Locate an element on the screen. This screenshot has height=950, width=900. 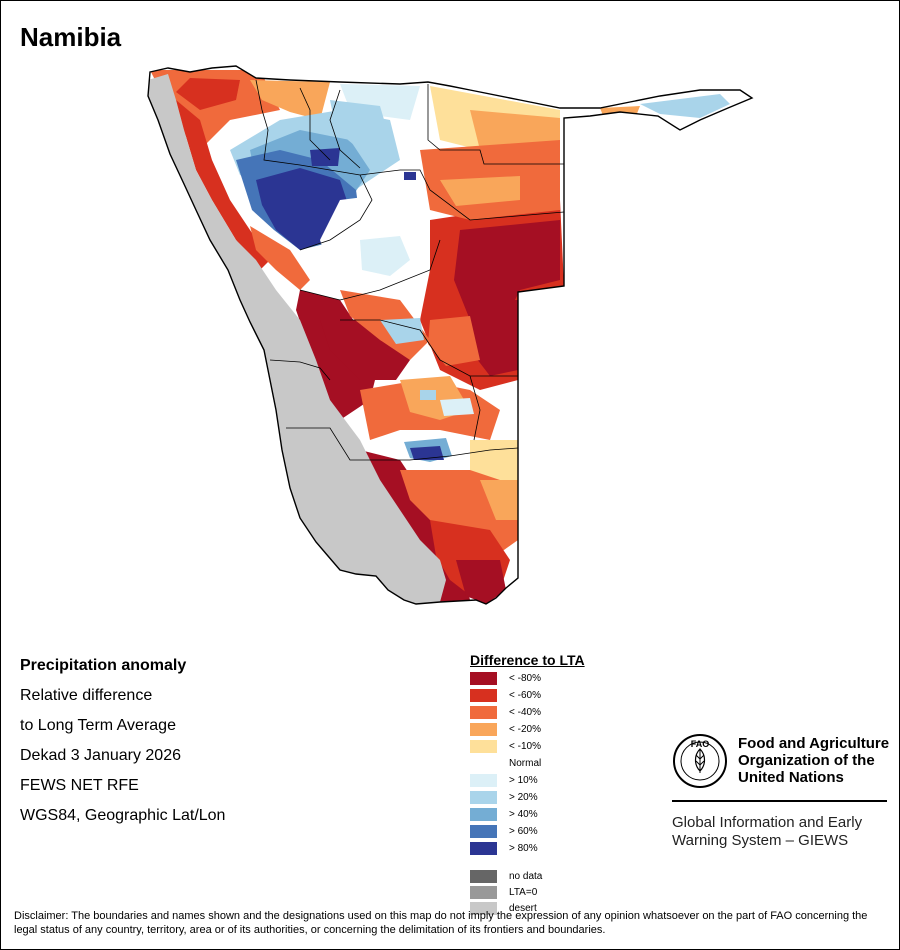
legend-label: > 40% is located at coordinates (523, 814).